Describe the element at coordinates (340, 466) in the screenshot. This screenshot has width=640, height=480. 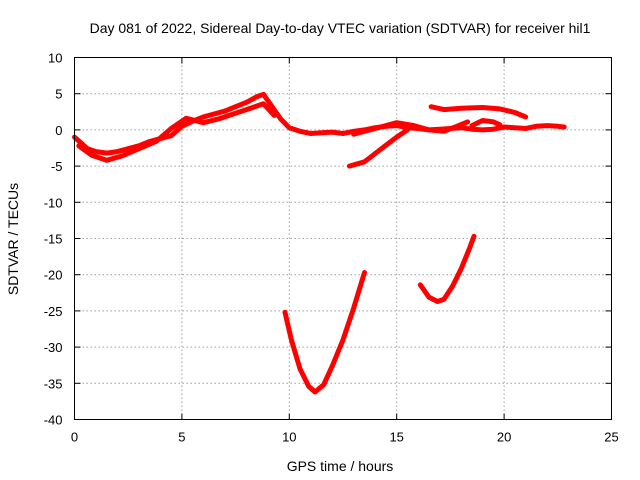
I see `x-axis-label: GPS time / hours` at that location.